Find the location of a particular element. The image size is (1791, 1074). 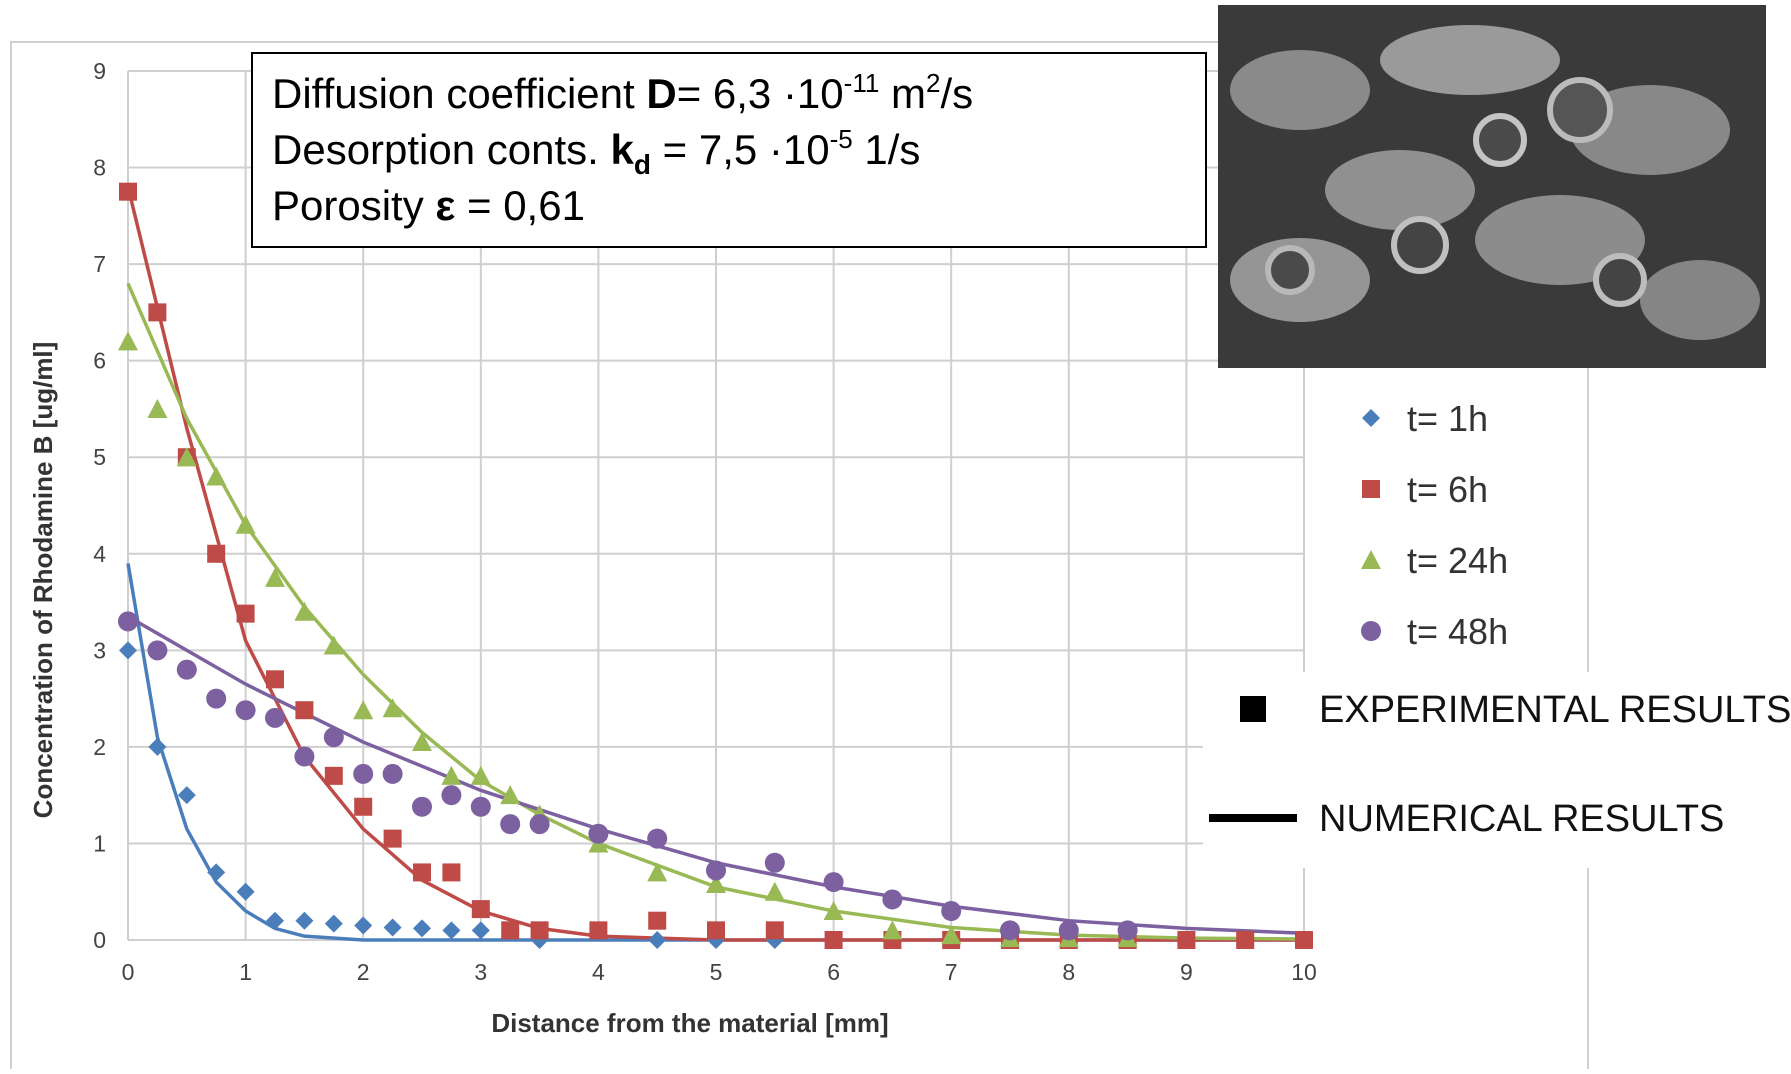

legend-label: t= 24h is located at coordinates (1457, 560).